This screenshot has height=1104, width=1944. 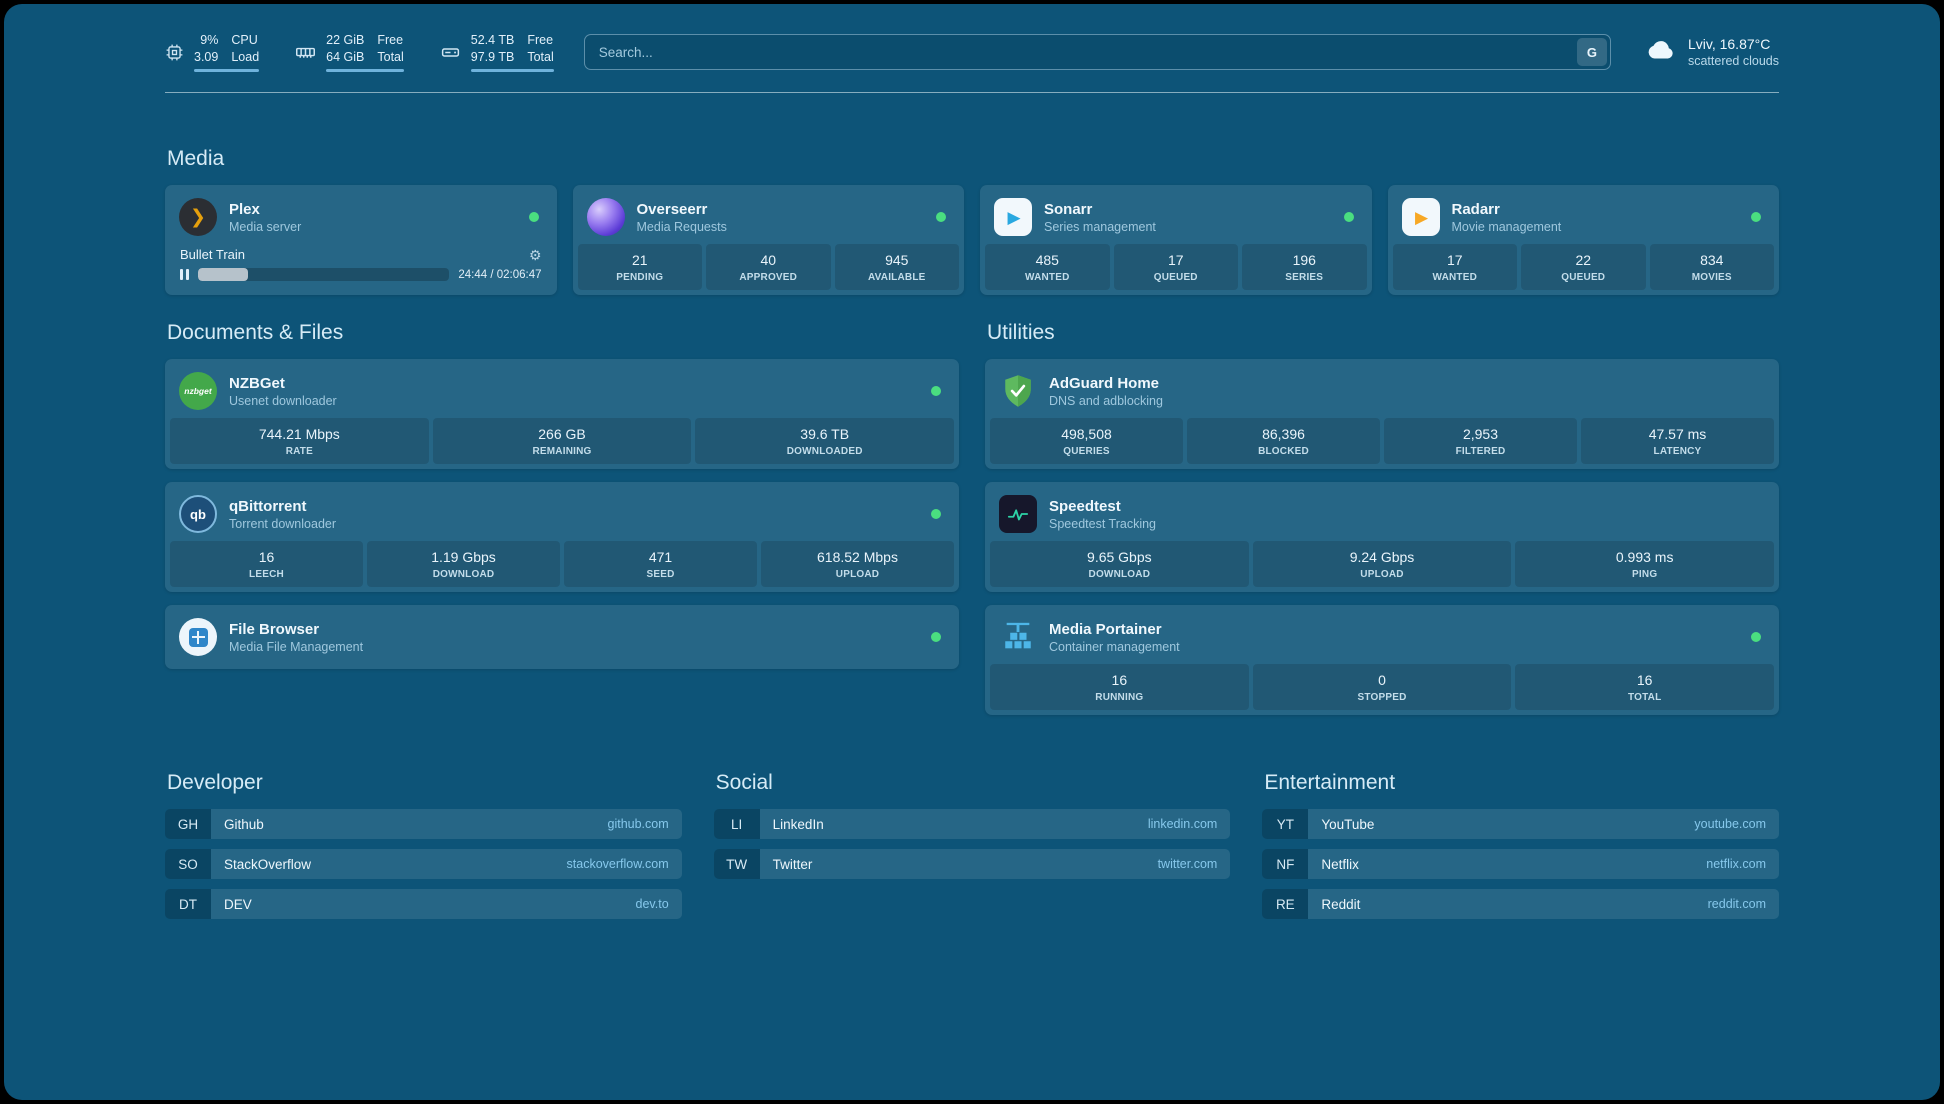 What do you see at coordinates (244, 824) in the screenshot?
I see `bookmark-name: Github` at bounding box center [244, 824].